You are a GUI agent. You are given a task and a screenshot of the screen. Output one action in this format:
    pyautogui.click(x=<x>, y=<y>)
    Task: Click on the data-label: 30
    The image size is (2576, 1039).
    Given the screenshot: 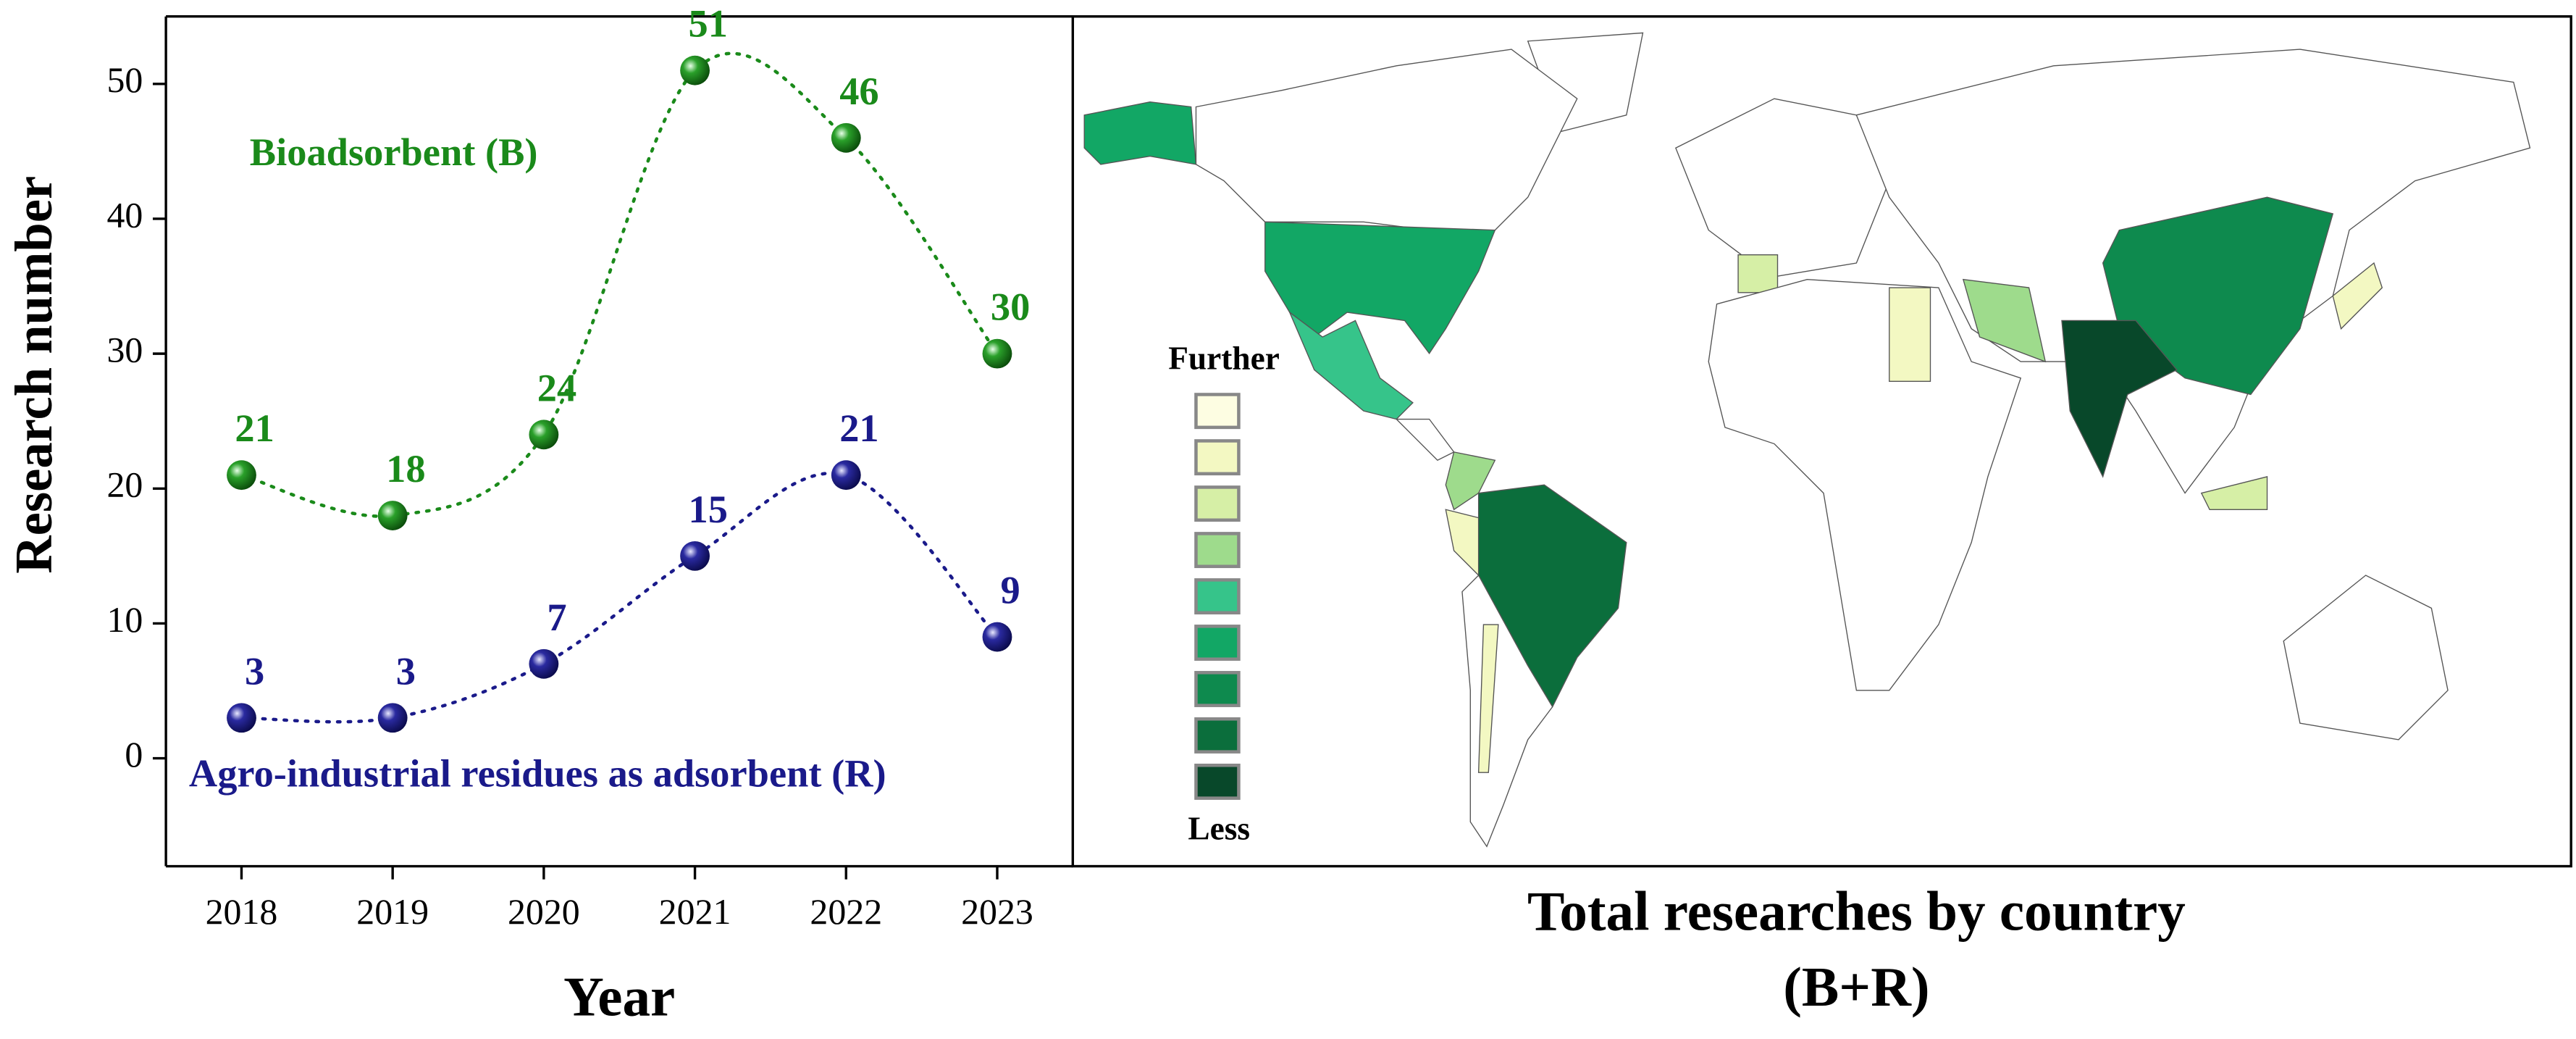 What is the action you would take?
    pyautogui.click(x=1010, y=307)
    